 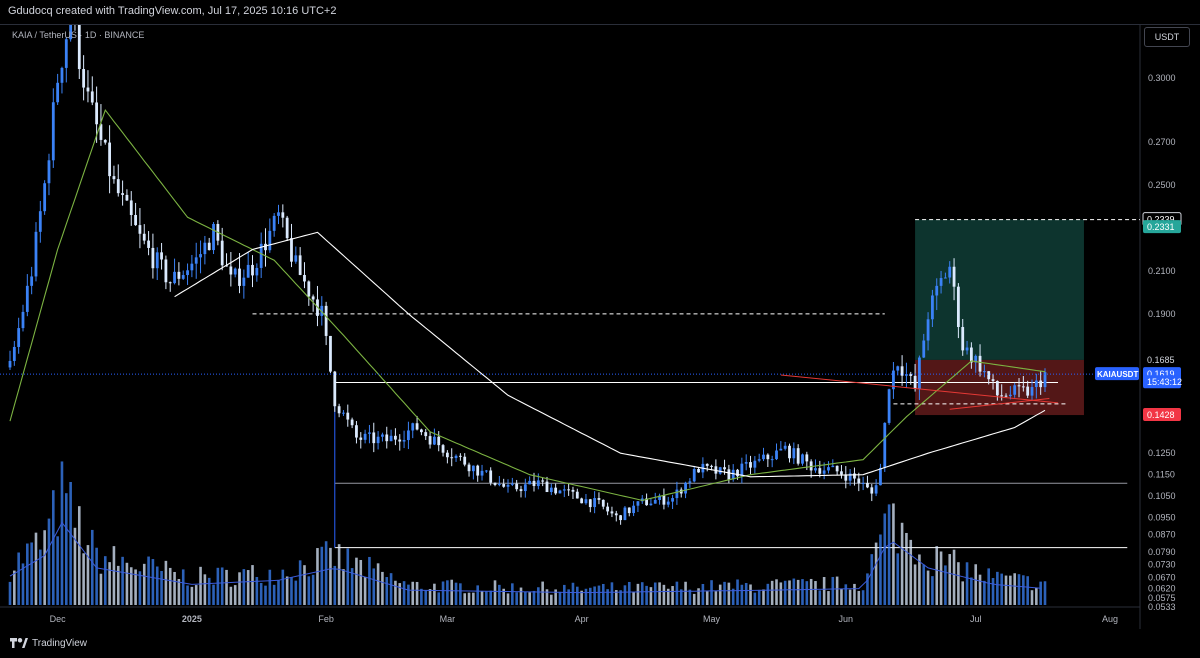 What do you see at coordinates (19, 643) in the screenshot?
I see `tradingview-logo-icon` at bounding box center [19, 643].